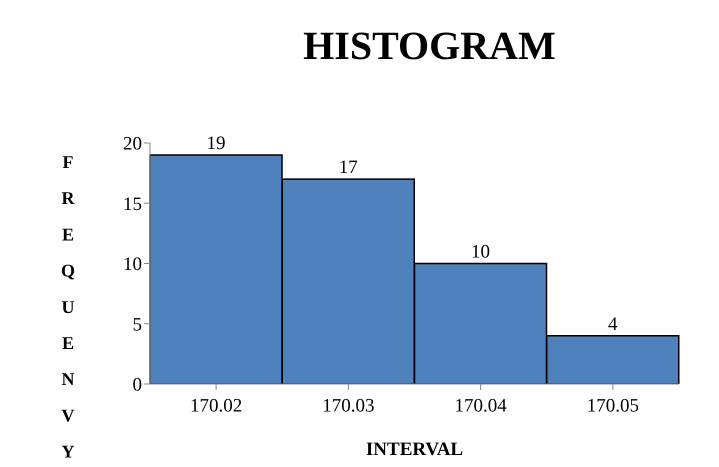 This screenshot has height=467, width=719. What do you see at coordinates (137, 385) in the screenshot?
I see `y-tick-label: 0` at bounding box center [137, 385].